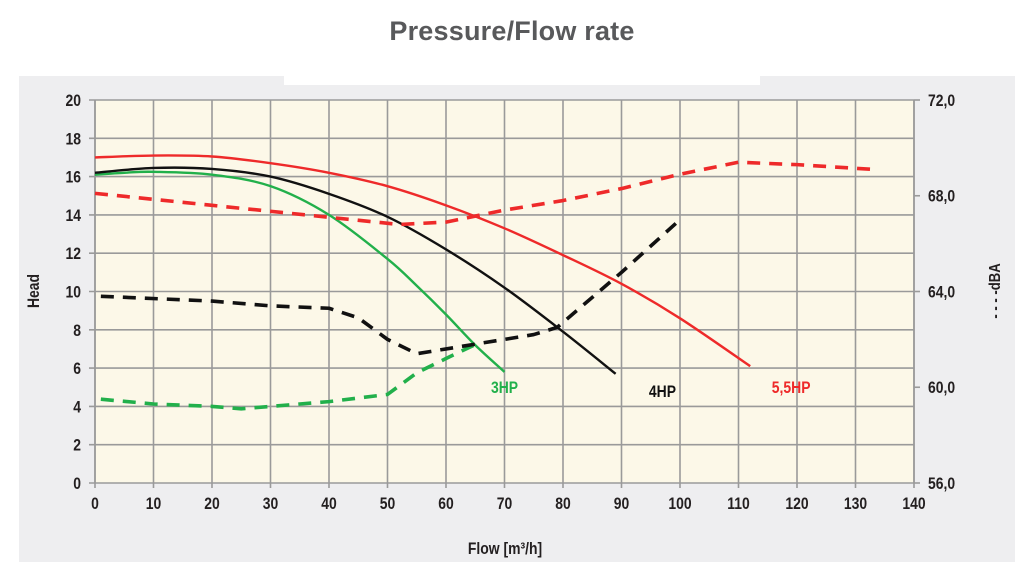  What do you see at coordinates (504, 504) in the screenshot?
I see `x-tick-label: 70` at bounding box center [504, 504].